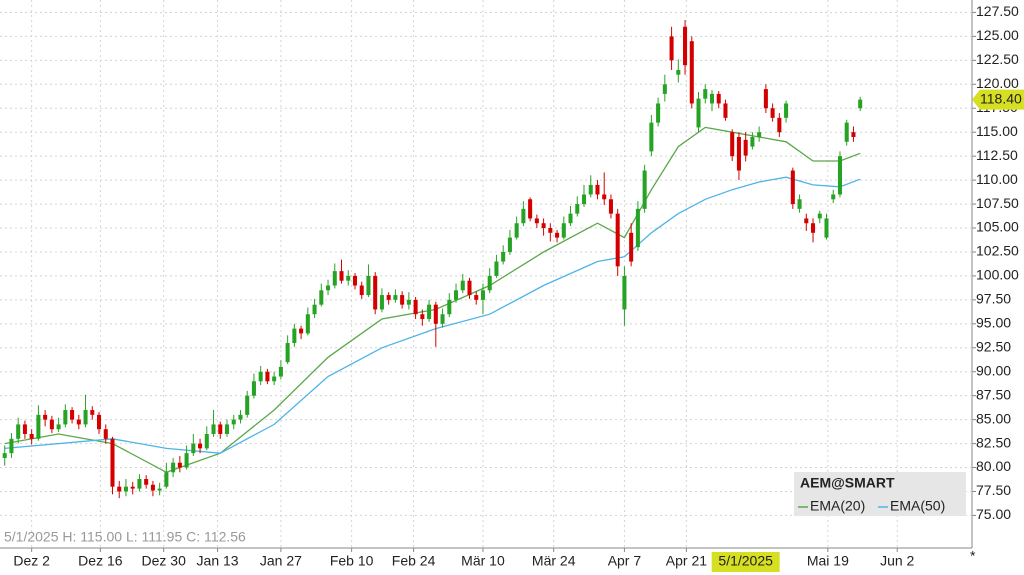 Image resolution: width=1024 pixels, height=575 pixels. I want to click on y-tick-label: 110.00, so click(997, 179).